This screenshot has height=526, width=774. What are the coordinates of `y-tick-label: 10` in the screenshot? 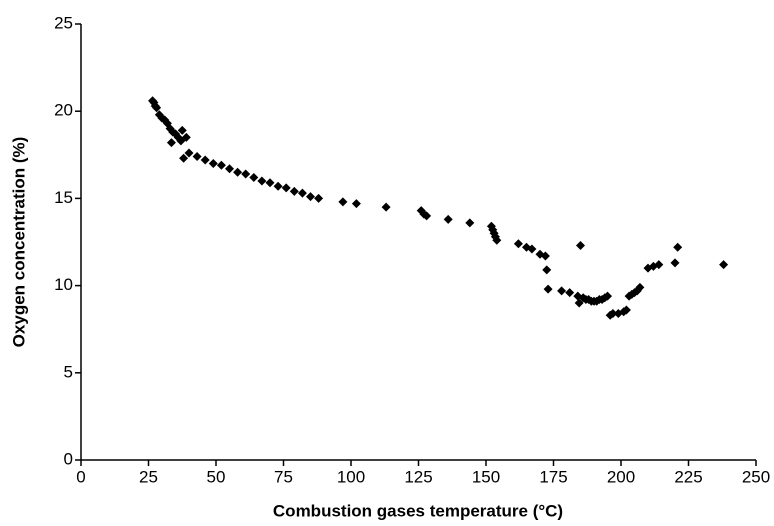 It's located at (63, 284).